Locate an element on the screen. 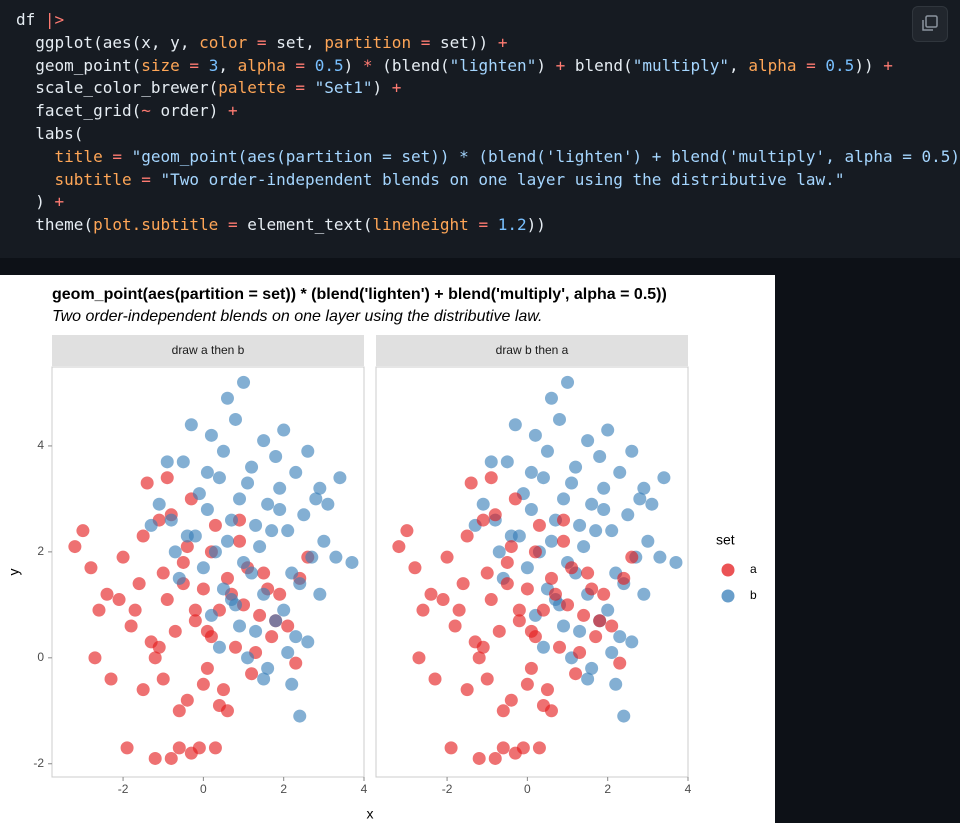 This screenshot has height=823, width=960. y-tick-label: 0 is located at coordinates (40, 657).